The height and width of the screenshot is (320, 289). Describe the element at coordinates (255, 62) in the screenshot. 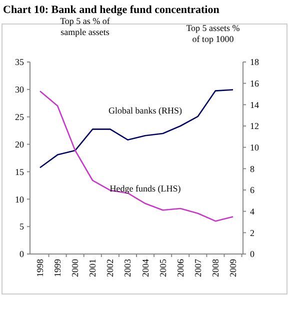

I see `y2-tick-label: 18` at that location.